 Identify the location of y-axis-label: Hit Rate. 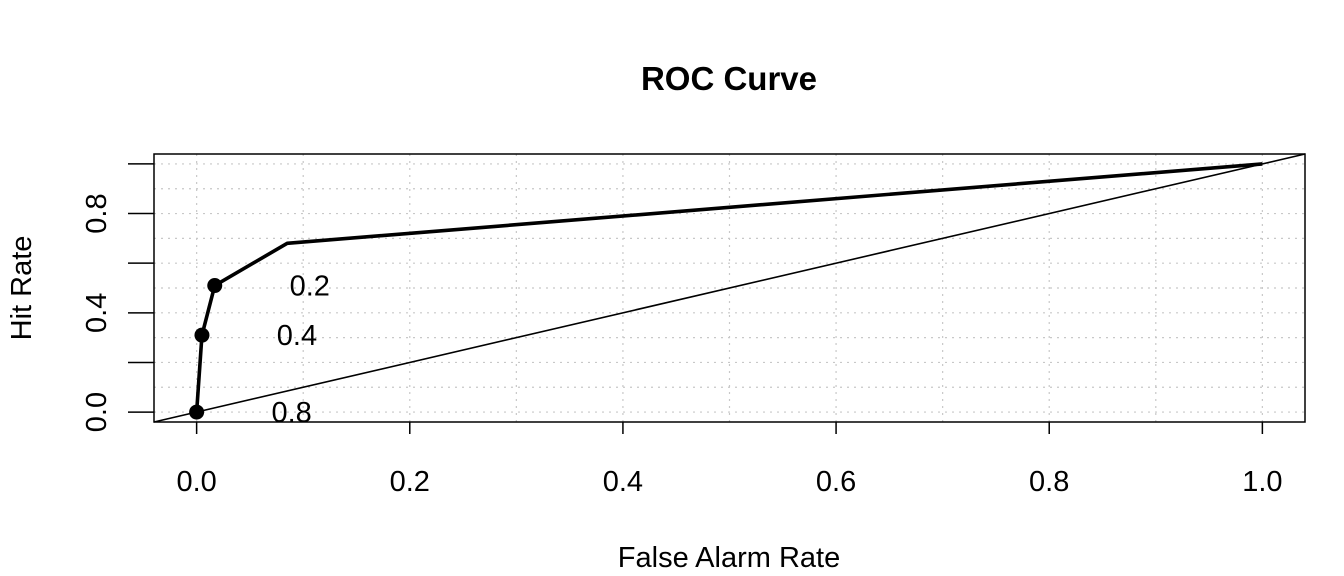
(22, 288).